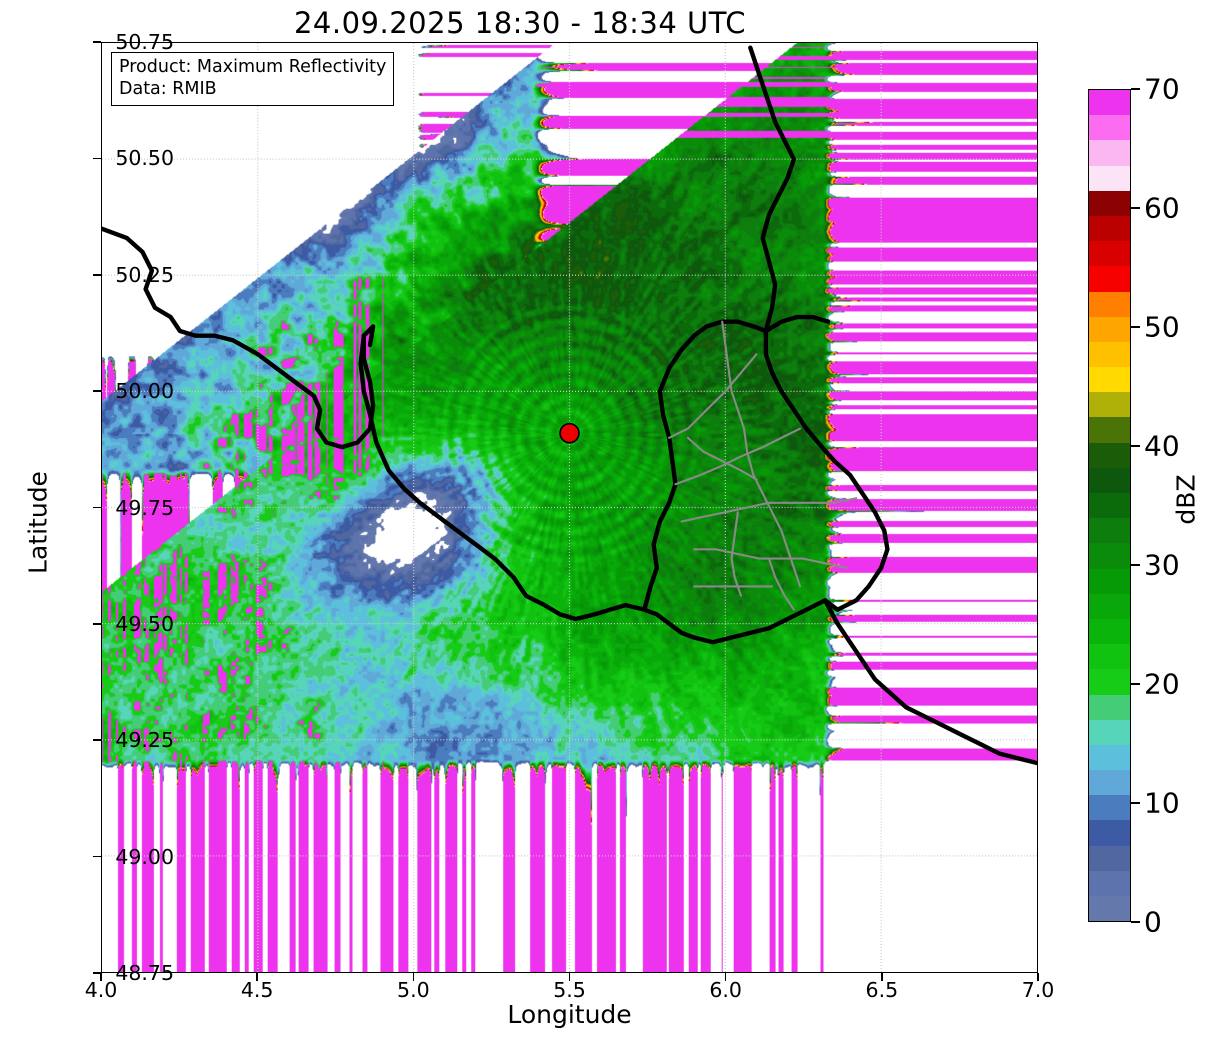 The image size is (1219, 1040). What do you see at coordinates (1162, 89) in the screenshot?
I see `colorbar-tick-label: 70` at bounding box center [1162, 89].